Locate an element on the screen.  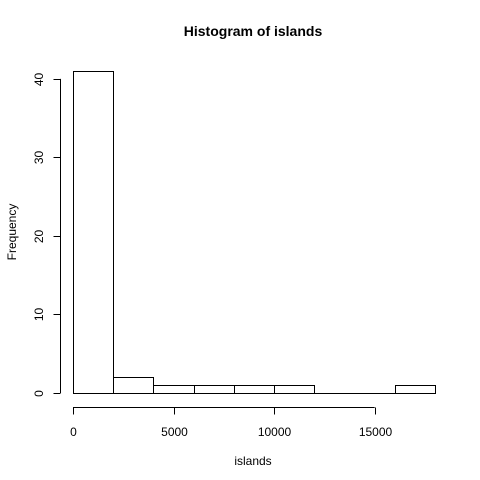
y-axis-label: Frequency is located at coordinates (12, 232).